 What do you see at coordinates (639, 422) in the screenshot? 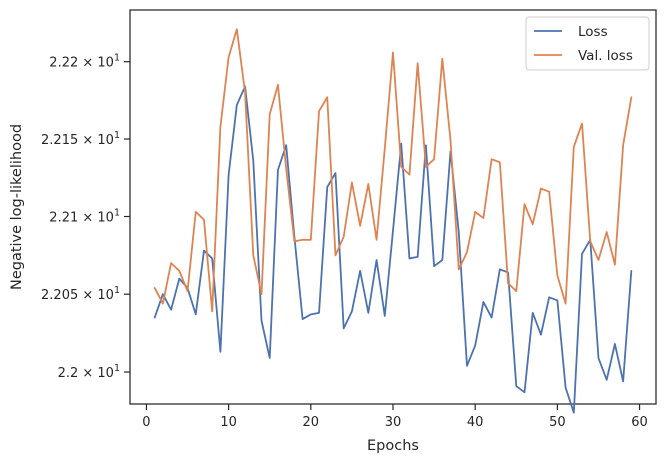
I see `x-tick-label: 60` at bounding box center [639, 422].